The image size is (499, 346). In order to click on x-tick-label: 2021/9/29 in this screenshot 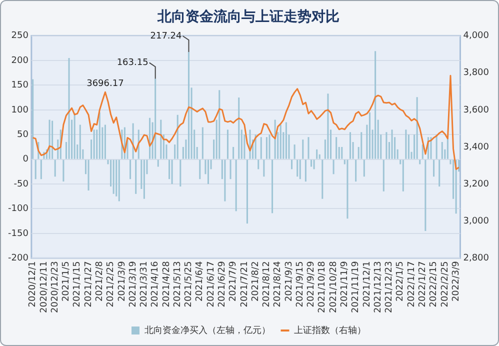, I will do `click(311, 284)`.